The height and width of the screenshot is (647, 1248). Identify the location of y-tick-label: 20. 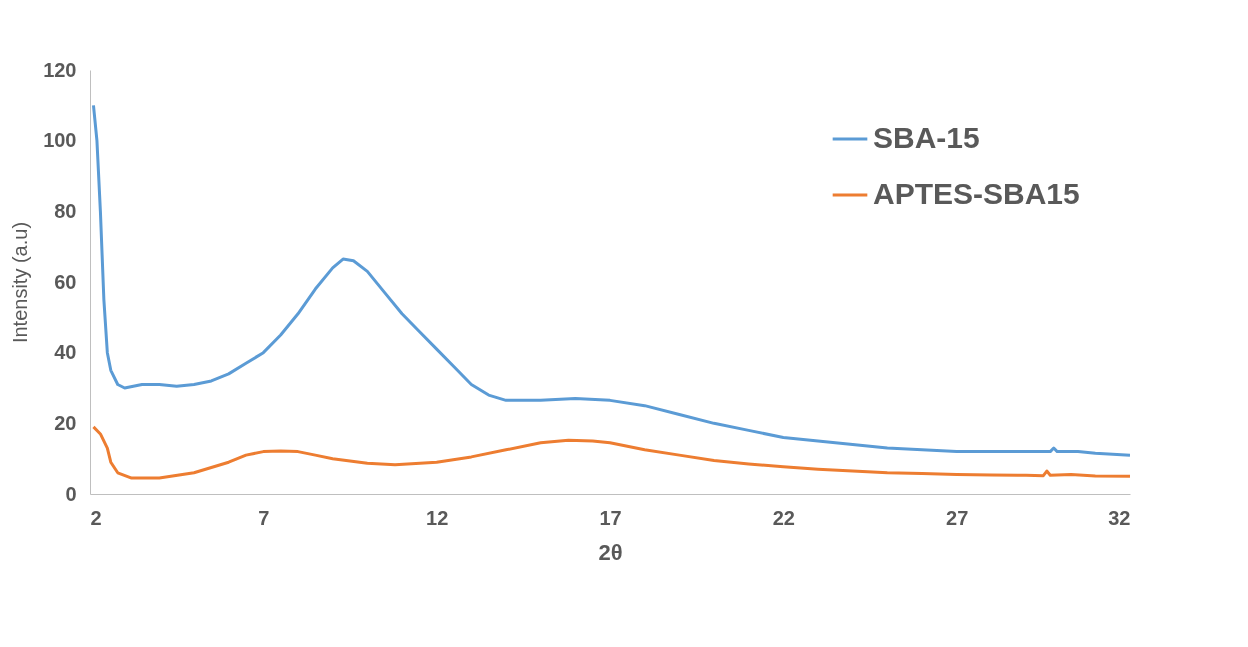
(65, 422).